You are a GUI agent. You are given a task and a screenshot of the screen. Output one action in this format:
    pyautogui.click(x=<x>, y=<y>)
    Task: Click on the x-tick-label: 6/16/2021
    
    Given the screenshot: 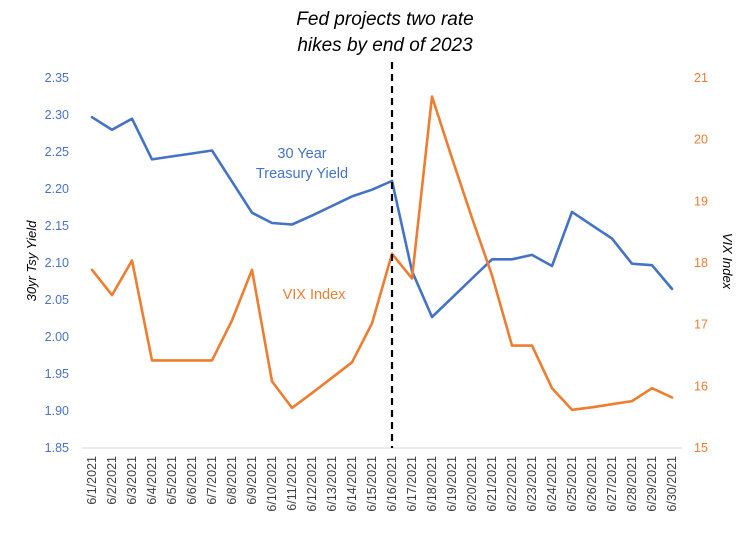 What is the action you would take?
    pyautogui.click(x=392, y=484)
    